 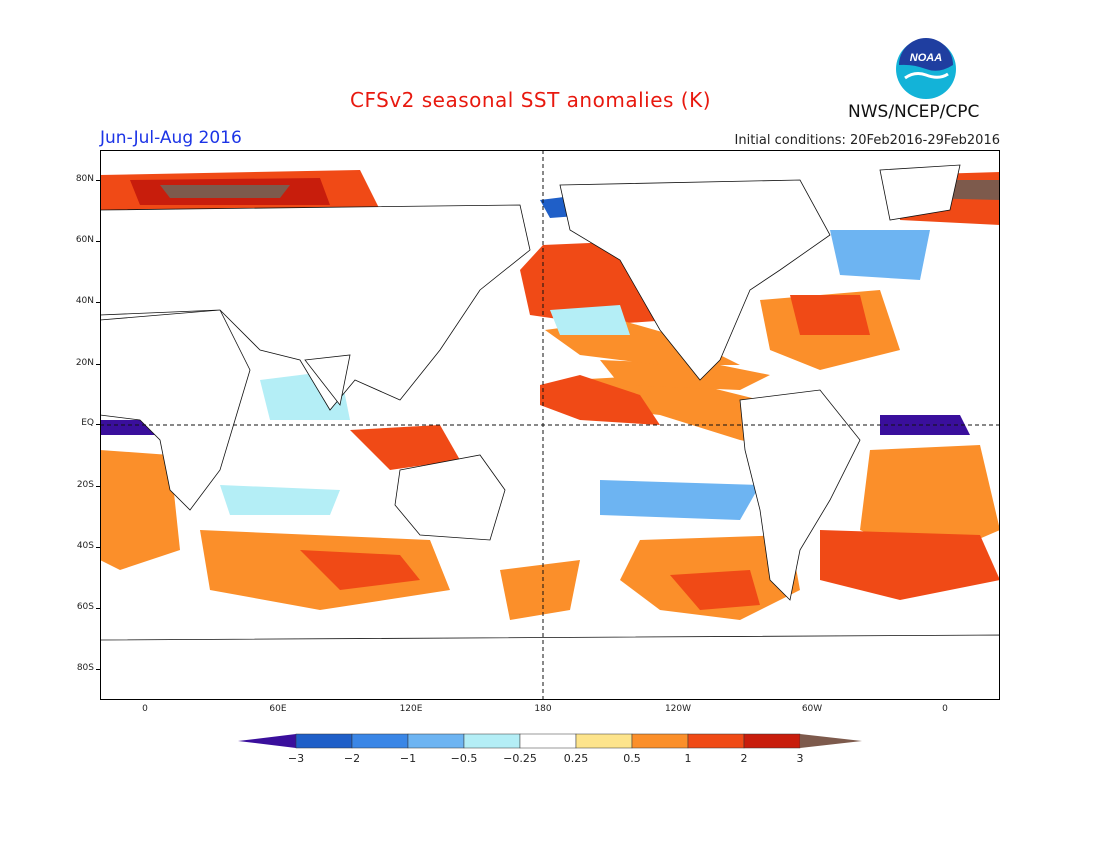 I want to click on lon-label: 180, so click(x=543, y=709).